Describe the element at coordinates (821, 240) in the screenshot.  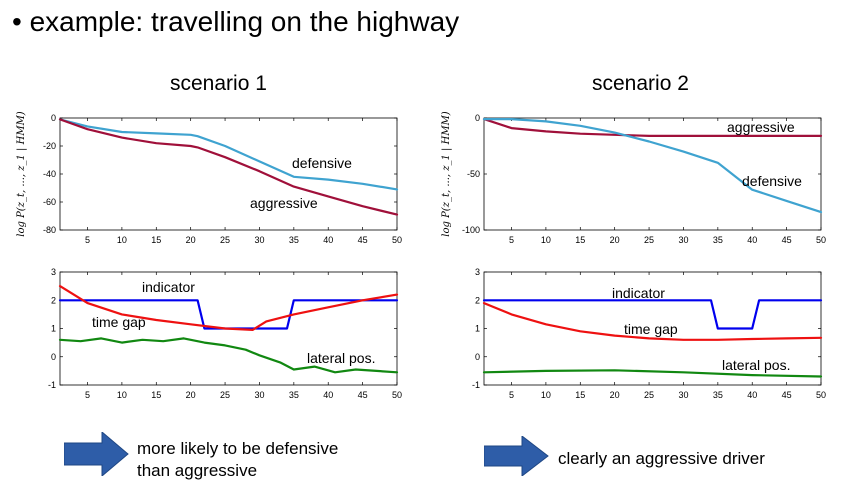
I see `s2_loglik-xtick-label: 50` at that location.